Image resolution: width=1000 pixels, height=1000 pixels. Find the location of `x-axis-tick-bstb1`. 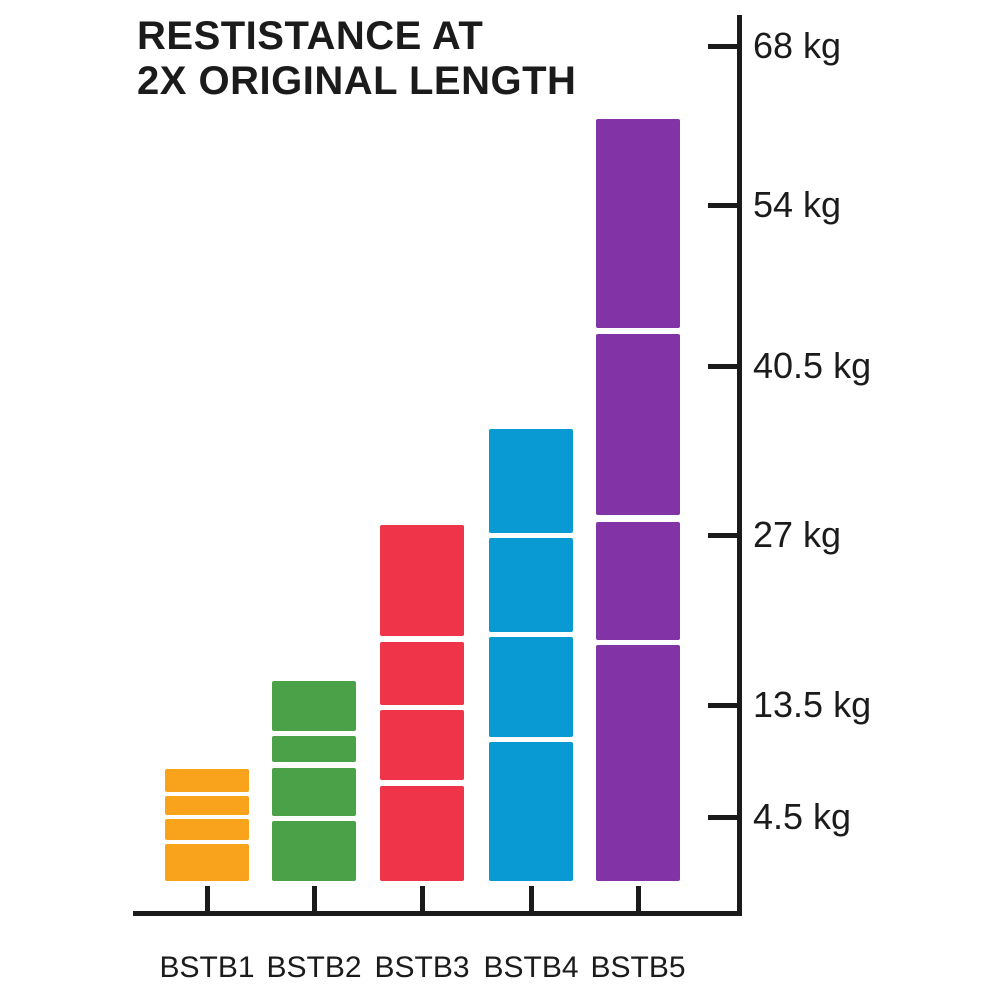

x-axis-tick-bstb1 is located at coordinates (207, 898).